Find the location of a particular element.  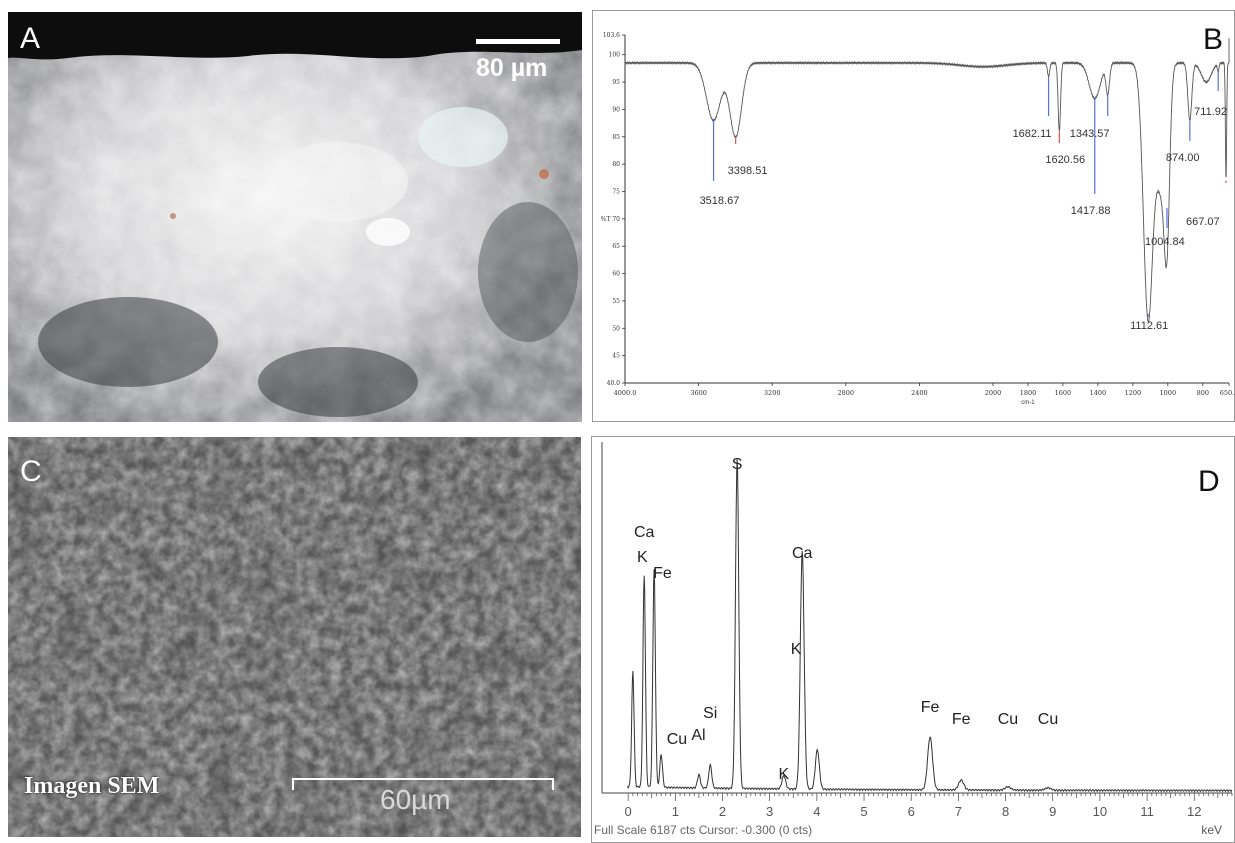

peak-label: 1004.84 is located at coordinates (1165, 242).